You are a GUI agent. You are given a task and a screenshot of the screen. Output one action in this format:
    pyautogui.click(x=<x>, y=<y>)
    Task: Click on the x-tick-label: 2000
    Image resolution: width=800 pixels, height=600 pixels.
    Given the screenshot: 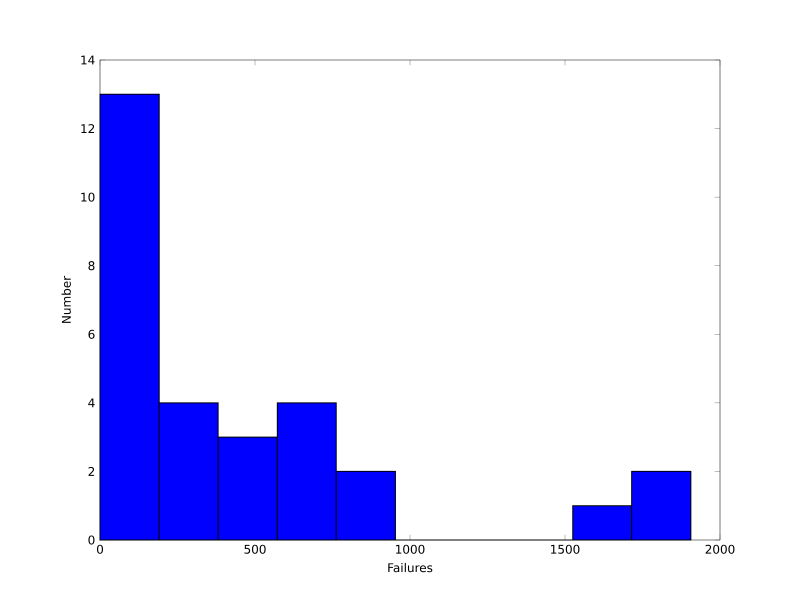 What is the action you would take?
    pyautogui.click(x=720, y=549)
    